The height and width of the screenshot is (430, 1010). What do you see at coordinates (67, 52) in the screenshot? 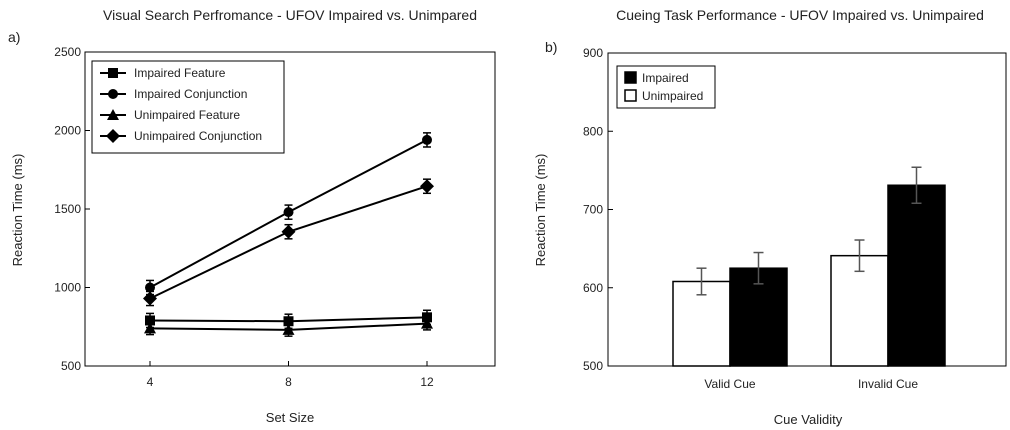
I see `y-tick-label: 2500` at bounding box center [67, 52].